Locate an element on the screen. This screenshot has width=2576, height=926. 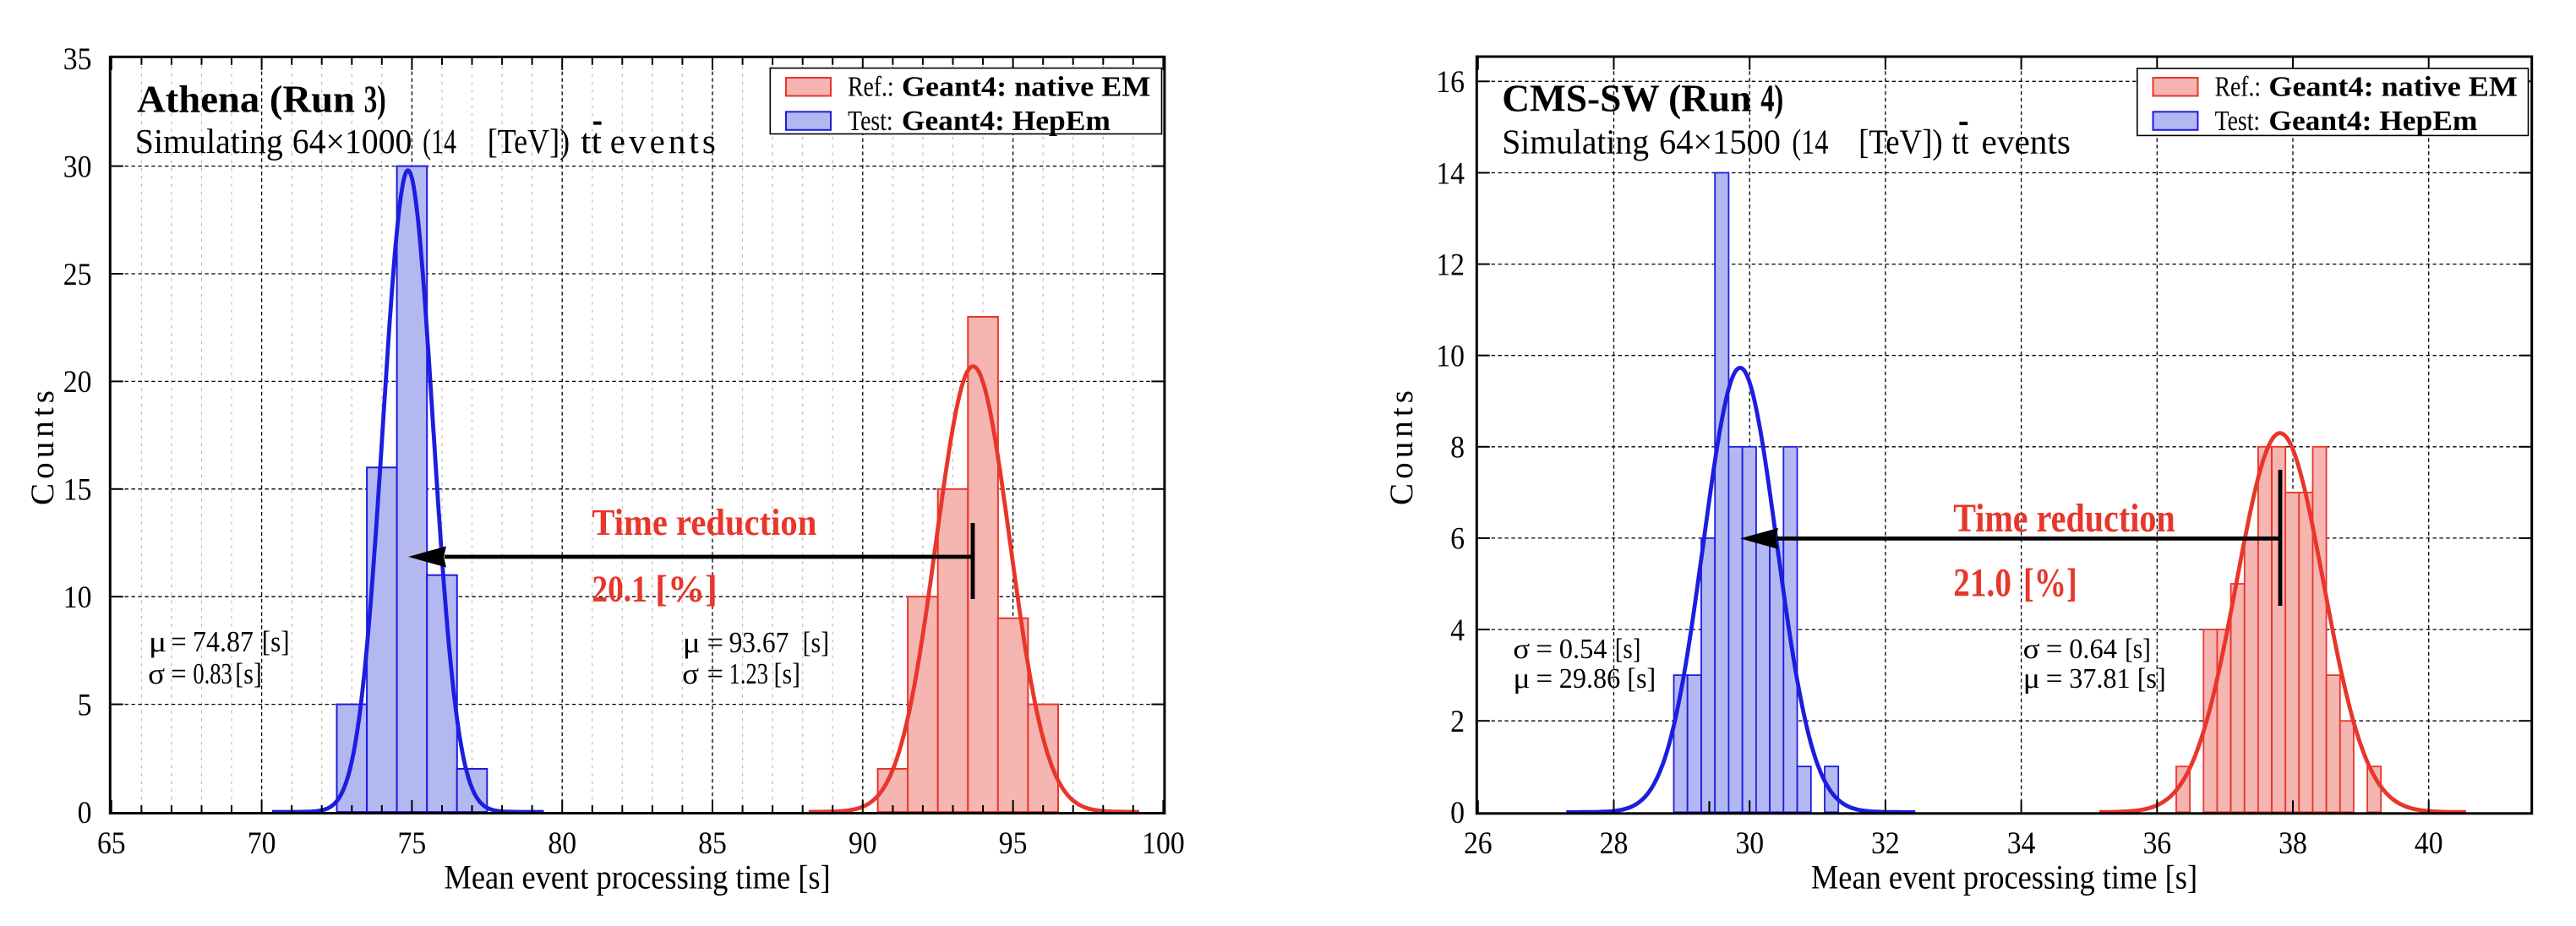
svg-text: 4 is located at coordinates (1457, 631).